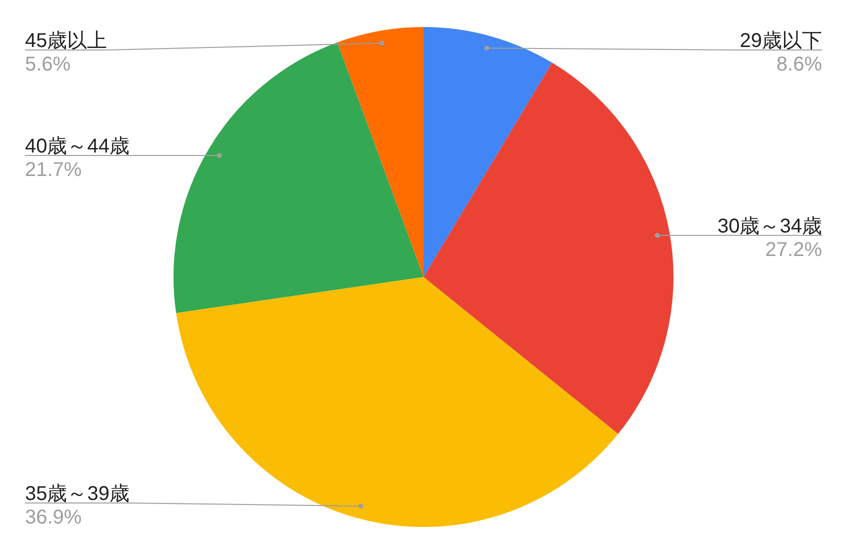 Image resolution: width=847 pixels, height=553 pixels. What do you see at coordinates (793, 249) in the screenshot?
I see `data-label: 27.2%` at bounding box center [793, 249].